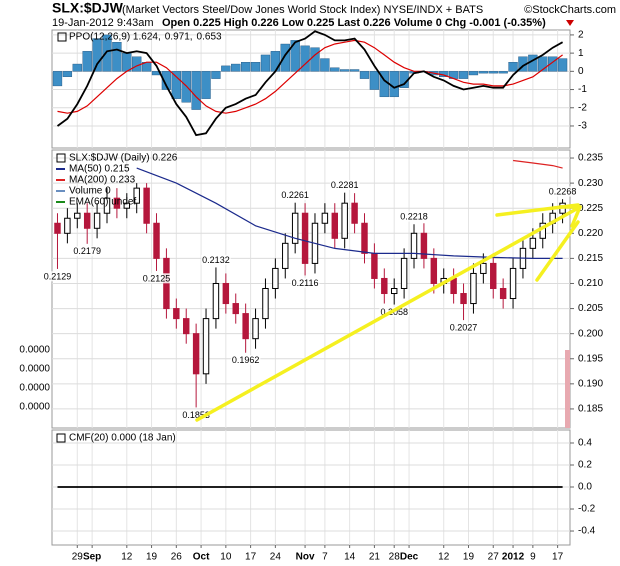 The height and width of the screenshot is (566, 620). What do you see at coordinates (590, 283) in the screenshot?
I see `y-tick-label: 0.210` at bounding box center [590, 283].